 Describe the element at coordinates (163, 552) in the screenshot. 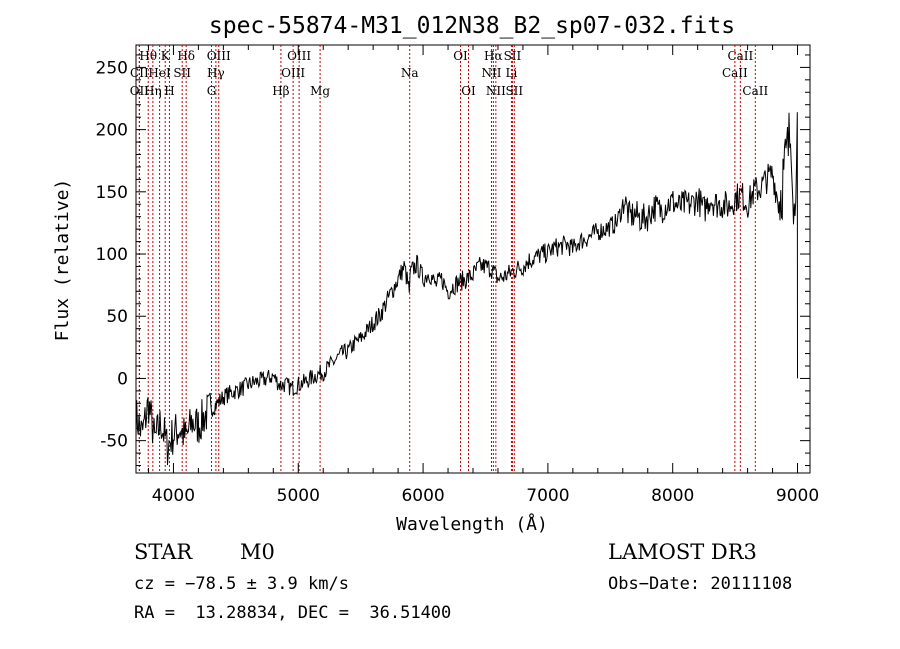

I see `object-class: STAR` at that location.